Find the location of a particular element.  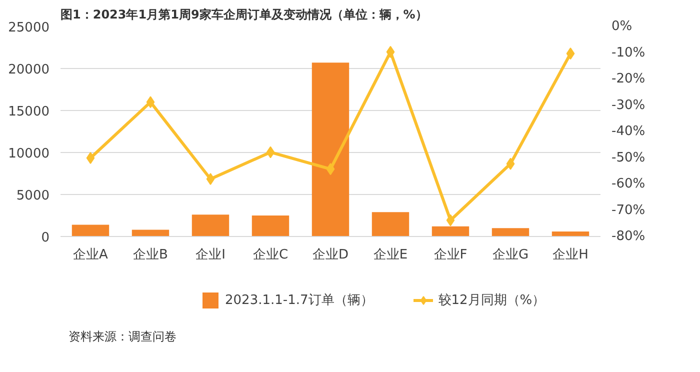

y-tick-label: 25000 is located at coordinates (29, 28).